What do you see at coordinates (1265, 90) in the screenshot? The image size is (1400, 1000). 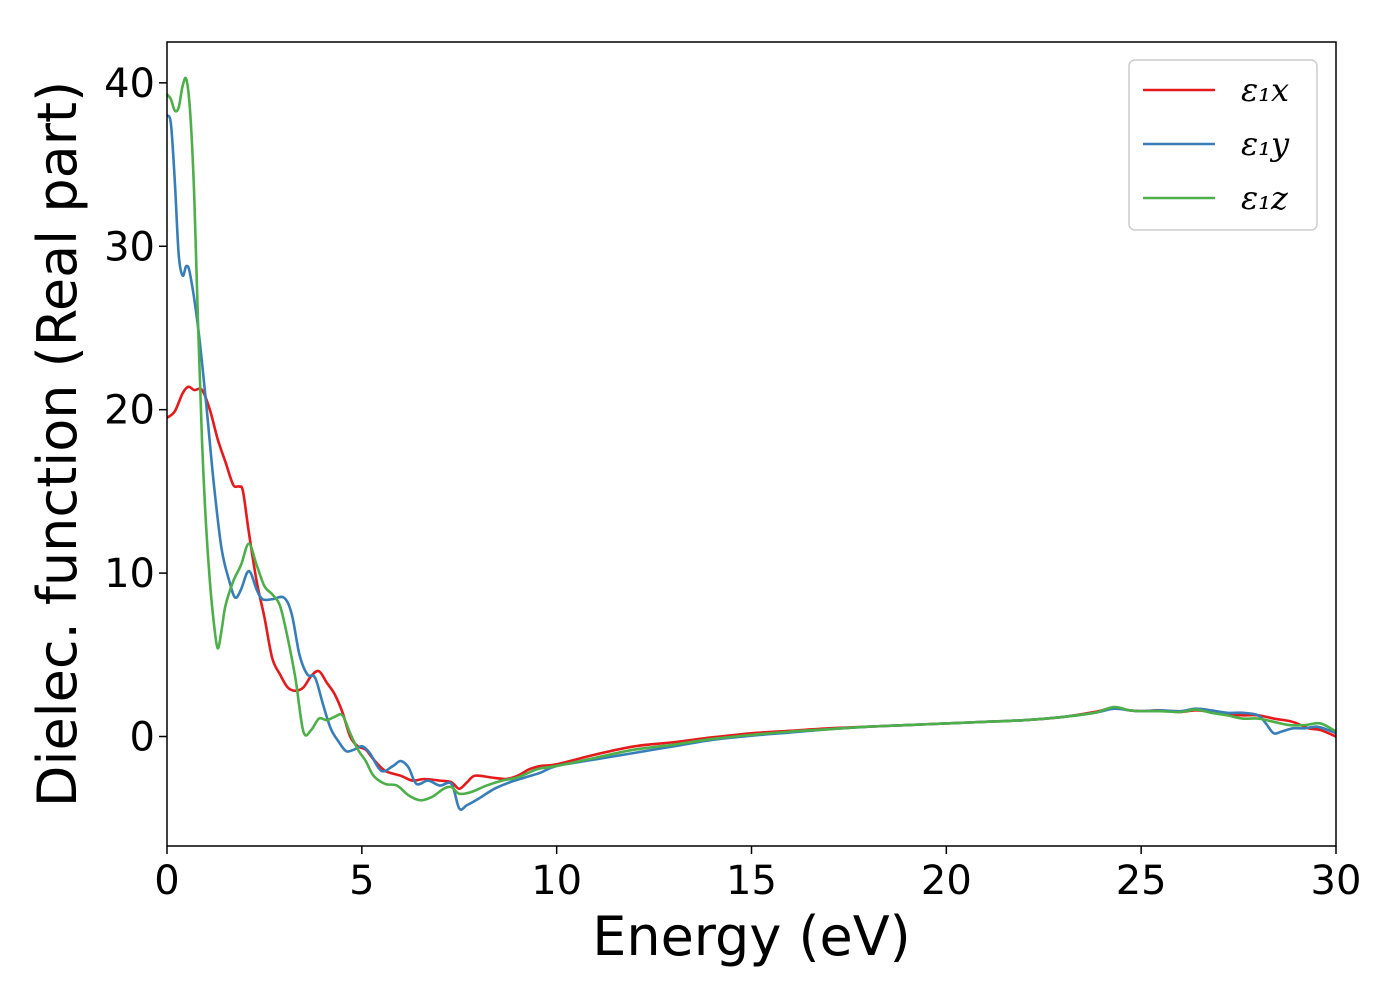 I see `legend-label-1: ε₁x` at bounding box center [1265, 90].